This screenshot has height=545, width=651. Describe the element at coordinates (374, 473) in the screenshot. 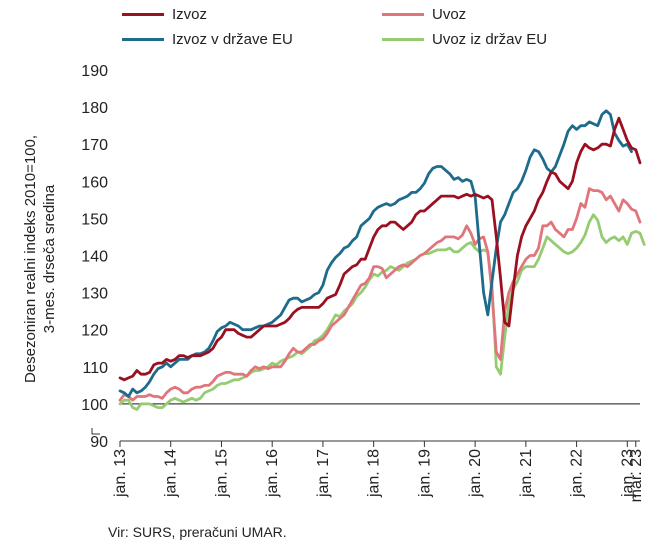

I see `x-tick-label: jan. 18` at that location.